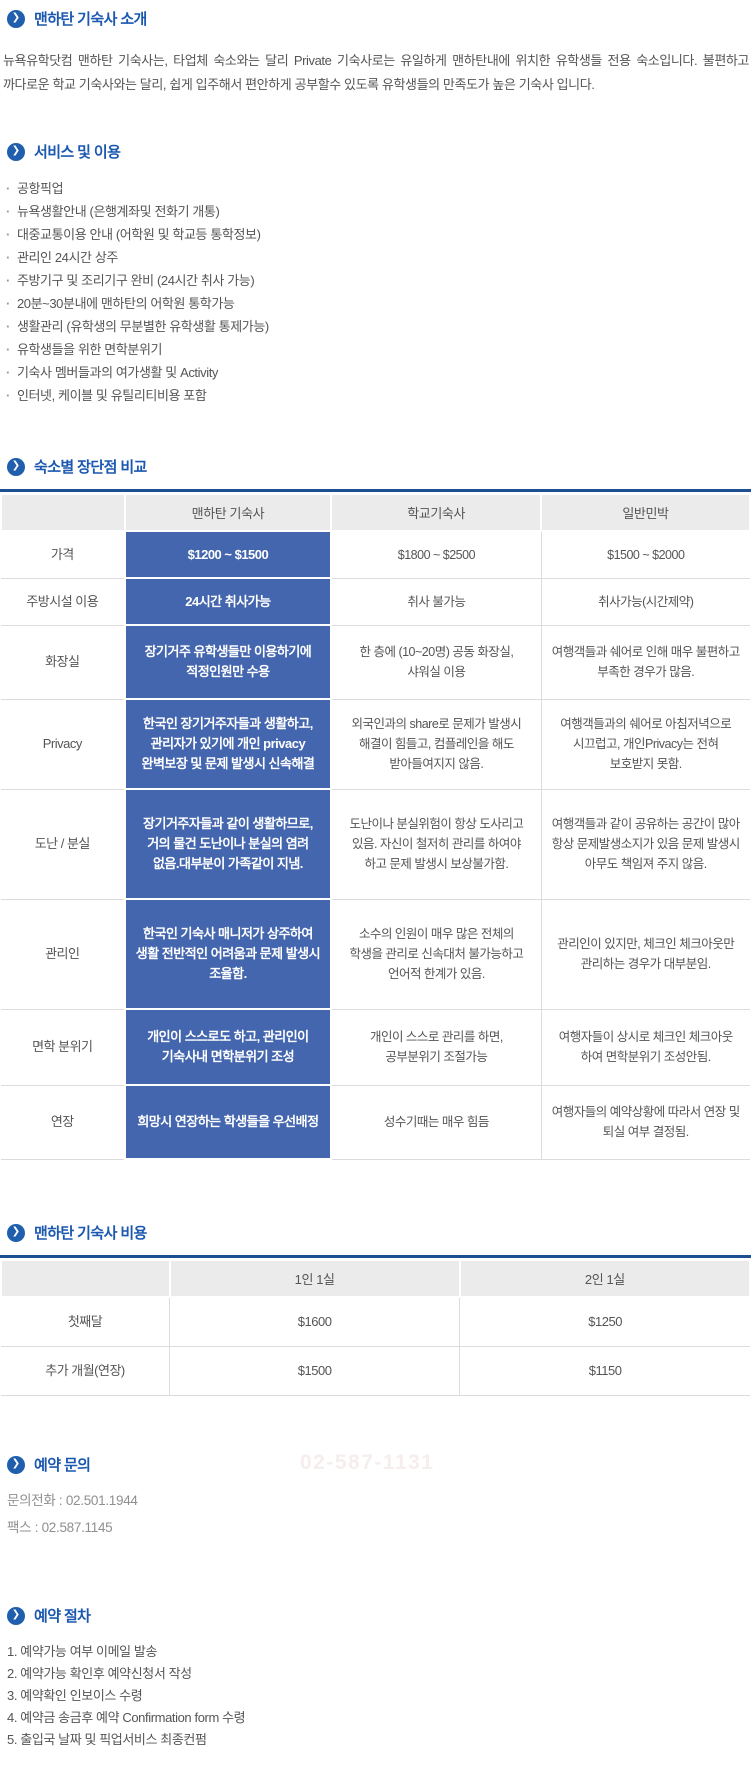 Image resolution: width=751 pixels, height=1768 pixels. Describe the element at coordinates (111, 395) in the screenshot. I see `service-item-text: 인터넷, 케이블 및 유틸리티비용 포함` at that location.